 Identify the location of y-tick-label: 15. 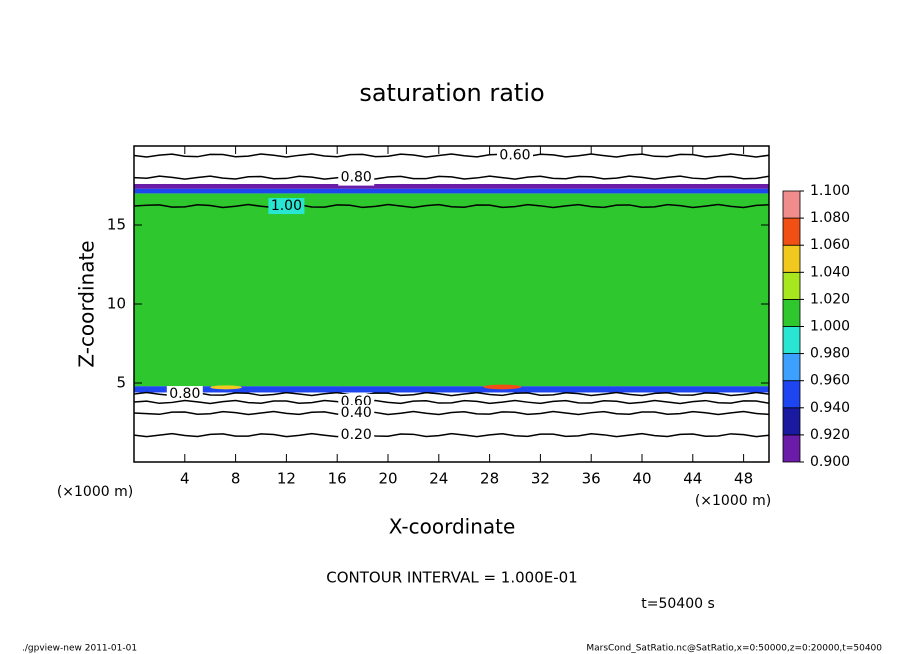
(116, 225).